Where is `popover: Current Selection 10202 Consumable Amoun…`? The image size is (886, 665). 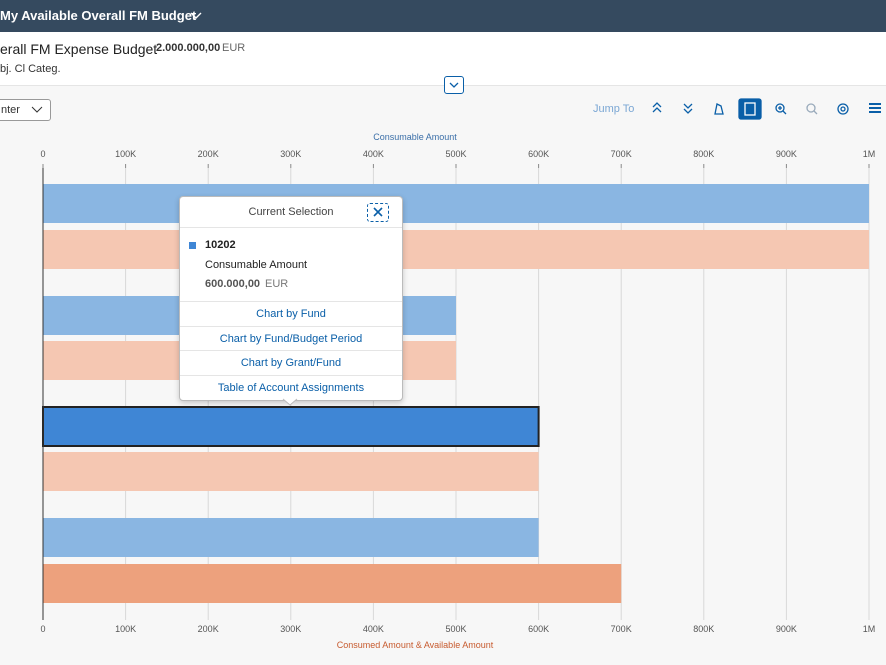
popover: Current Selection 10202 Consumable Amoun… is located at coordinates (291, 301).